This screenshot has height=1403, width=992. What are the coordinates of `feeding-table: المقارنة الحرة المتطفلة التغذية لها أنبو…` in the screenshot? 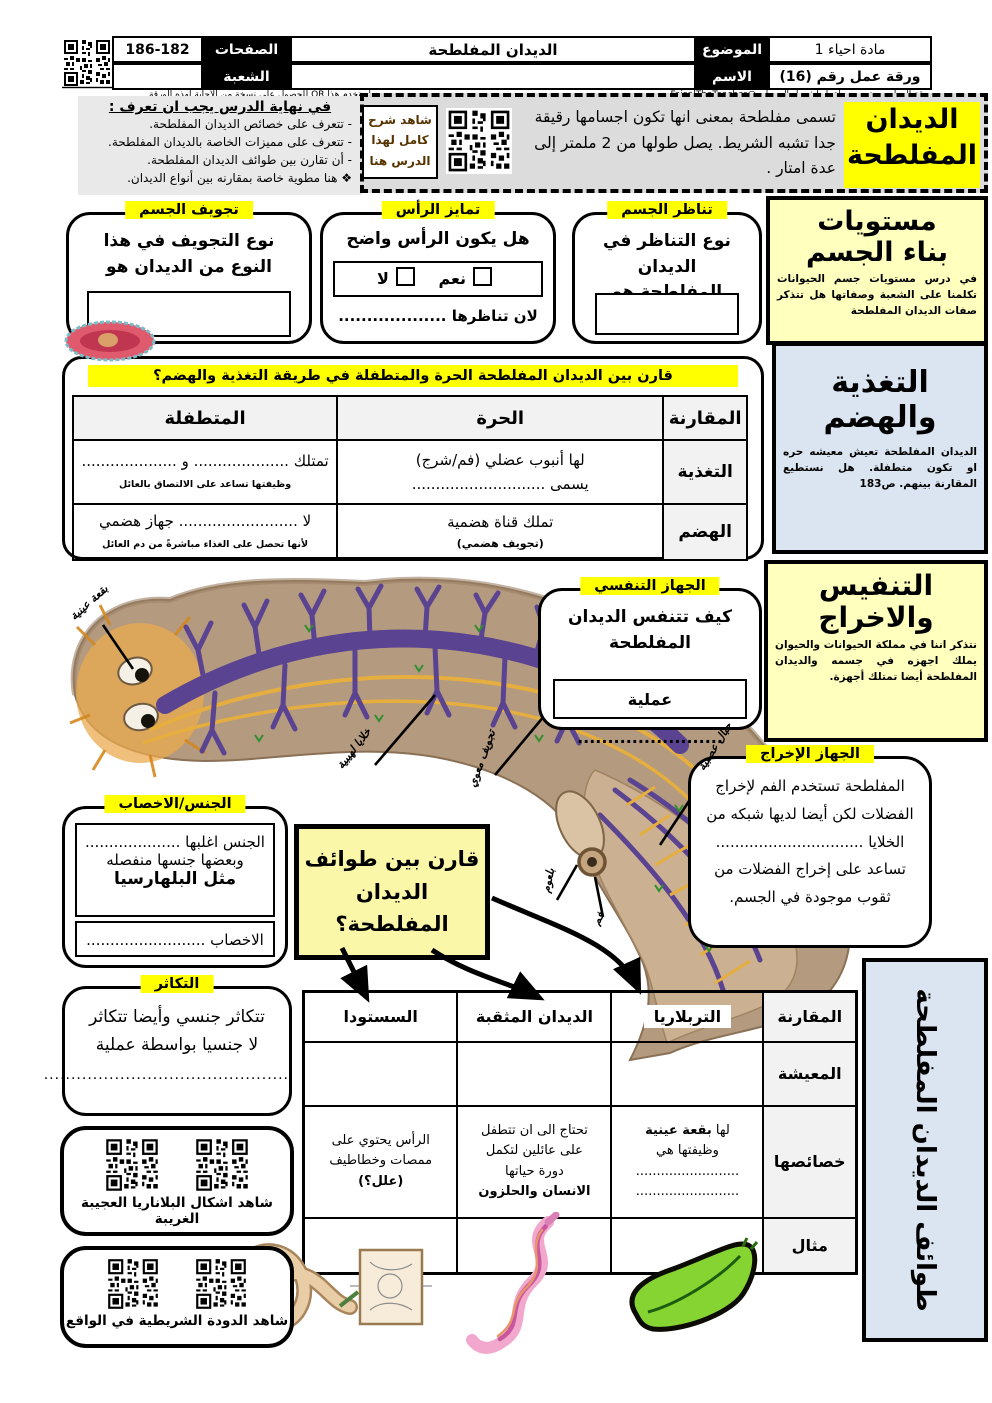 It's located at (409, 478).